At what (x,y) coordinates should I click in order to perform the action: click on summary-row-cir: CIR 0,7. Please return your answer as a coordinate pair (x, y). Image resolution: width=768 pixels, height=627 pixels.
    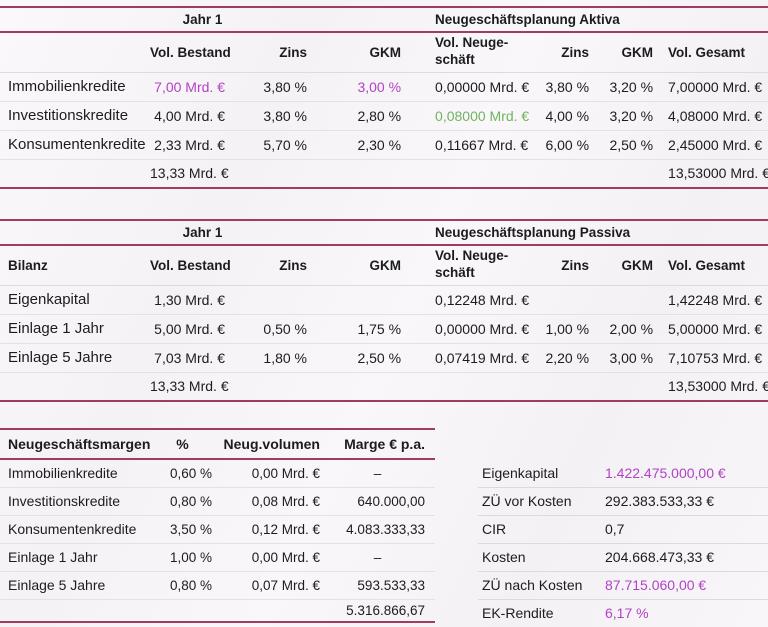
    Looking at the image, I should click on (623, 529).